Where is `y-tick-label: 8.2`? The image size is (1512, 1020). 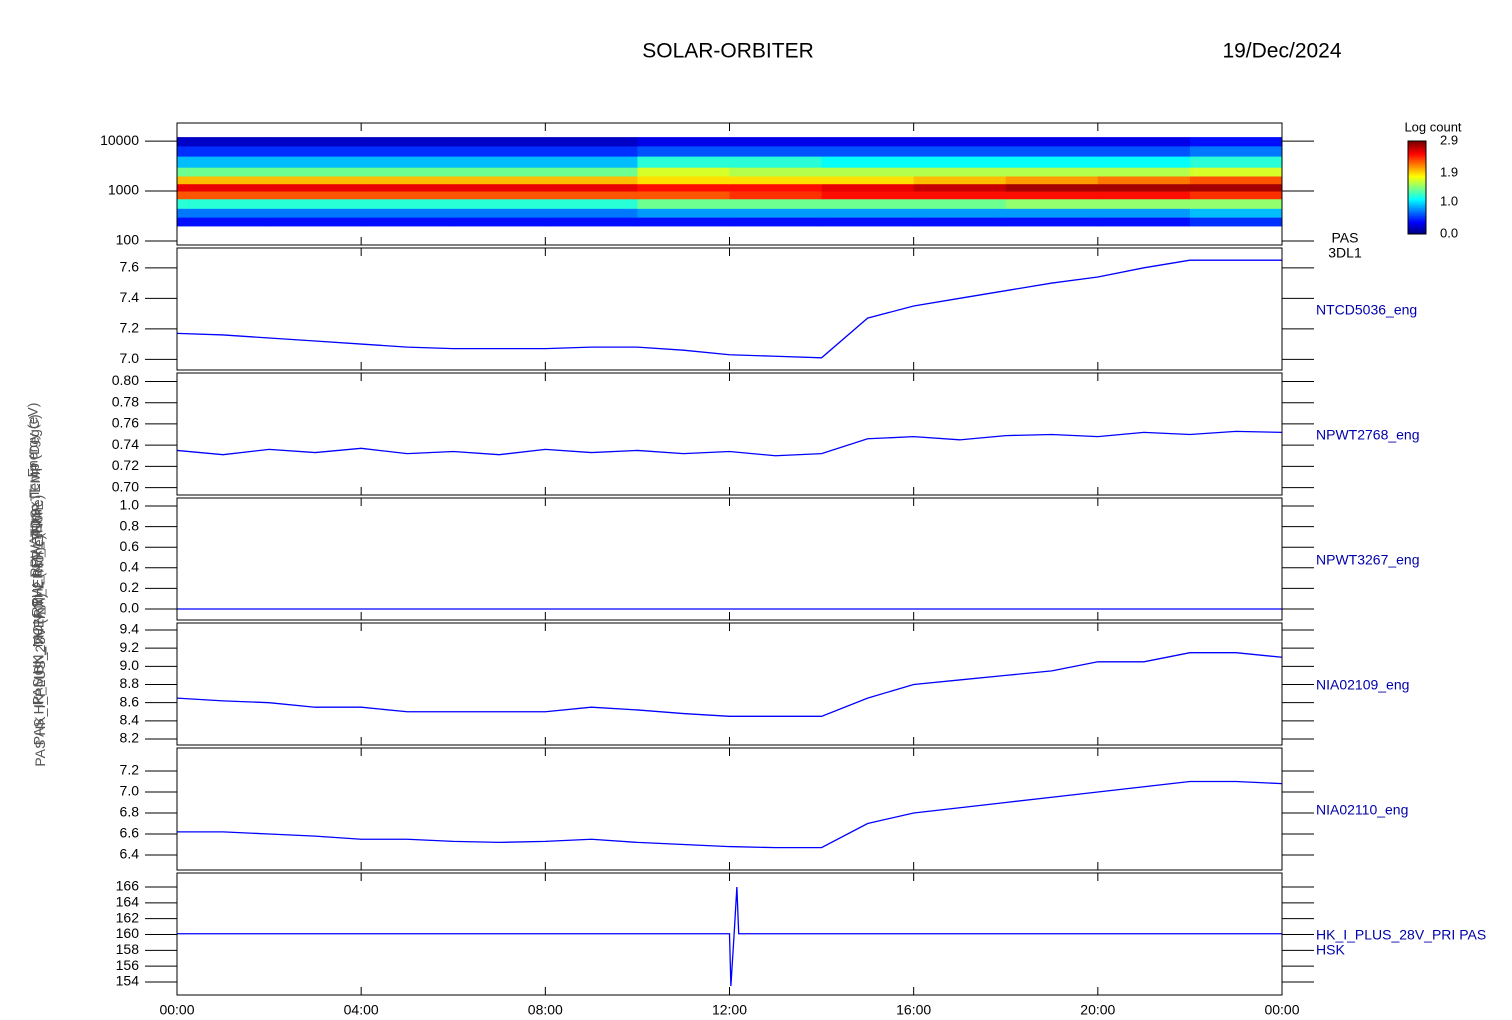 y-tick-label: 8.2 is located at coordinates (130, 738).